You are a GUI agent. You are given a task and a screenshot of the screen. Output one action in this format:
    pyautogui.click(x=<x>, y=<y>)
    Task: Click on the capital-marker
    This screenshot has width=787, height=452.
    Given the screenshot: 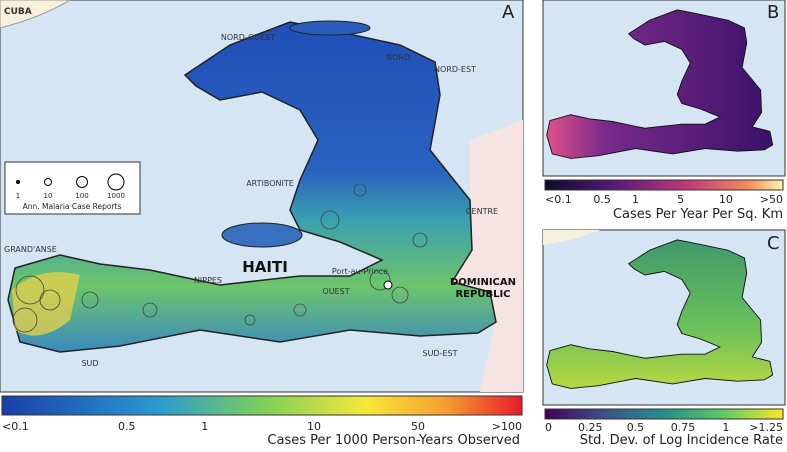 What is the action you would take?
    pyautogui.click(x=388, y=285)
    